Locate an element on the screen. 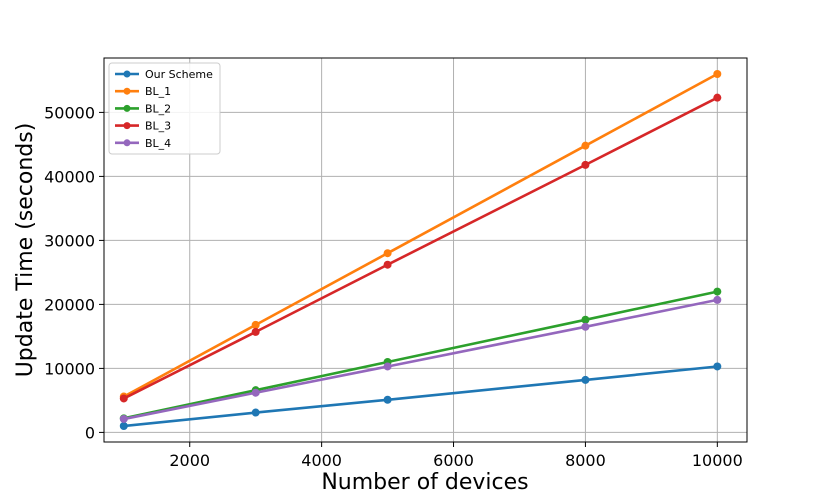  legend: Our Scheme BL_1 BL_2 BL_3 BL_4 is located at coordinates (164, 108).